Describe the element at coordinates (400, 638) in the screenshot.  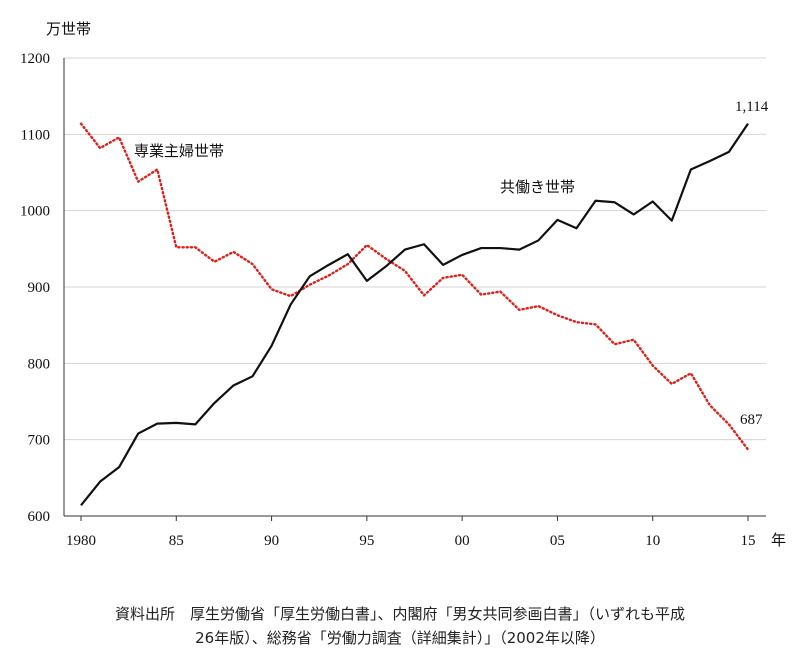
I see `source-line-2: 26年版）、総務省「労働力調査（詳細集計）」（2002年以降）` at that location.